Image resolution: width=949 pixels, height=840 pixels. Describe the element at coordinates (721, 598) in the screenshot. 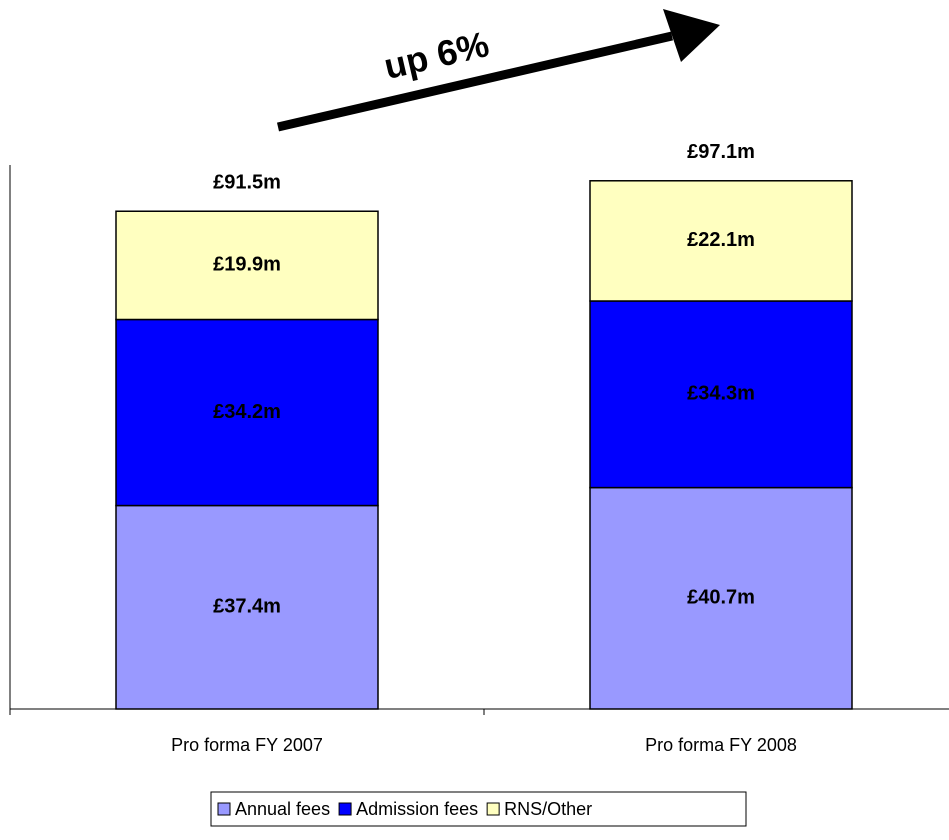

I see `value-label: £40.7m` at that location.